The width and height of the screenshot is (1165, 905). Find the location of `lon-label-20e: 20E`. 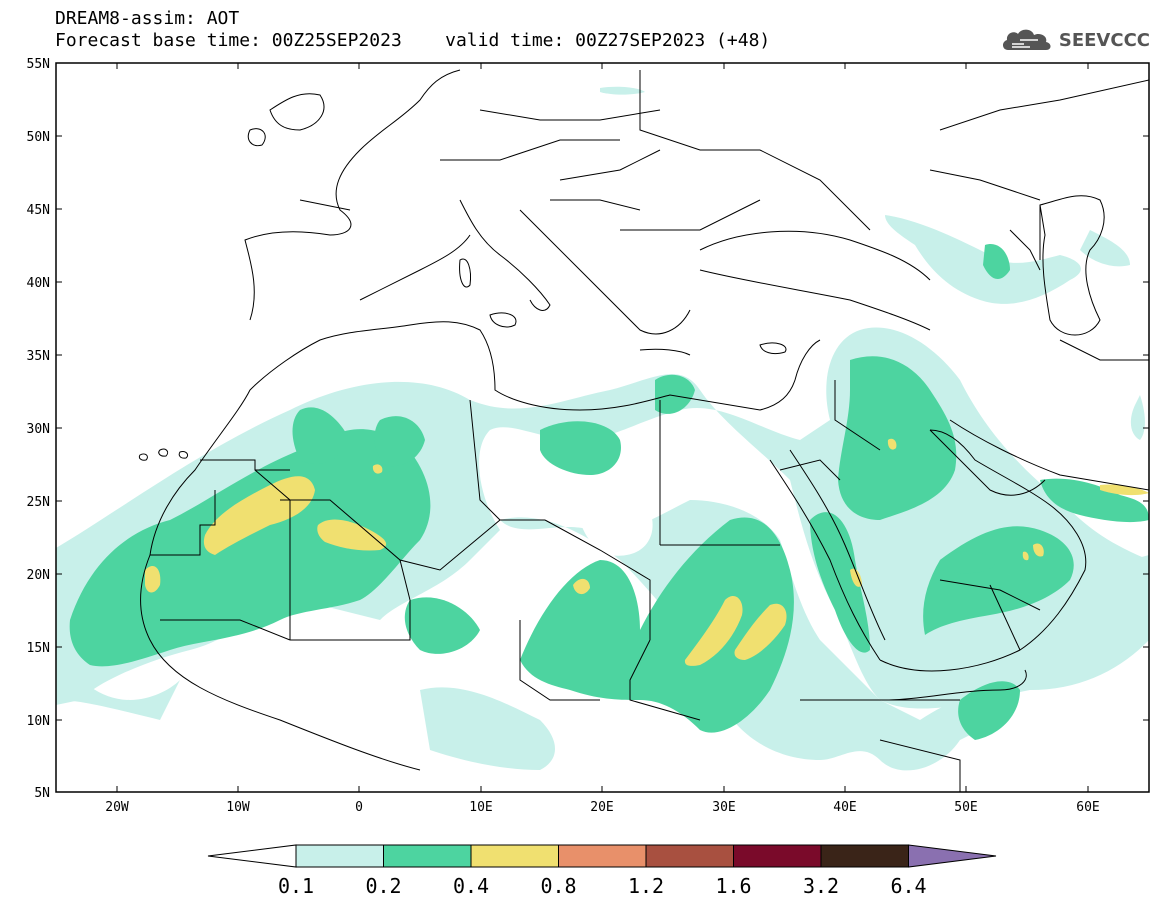

lon-label-20e: 20E is located at coordinates (601, 807).